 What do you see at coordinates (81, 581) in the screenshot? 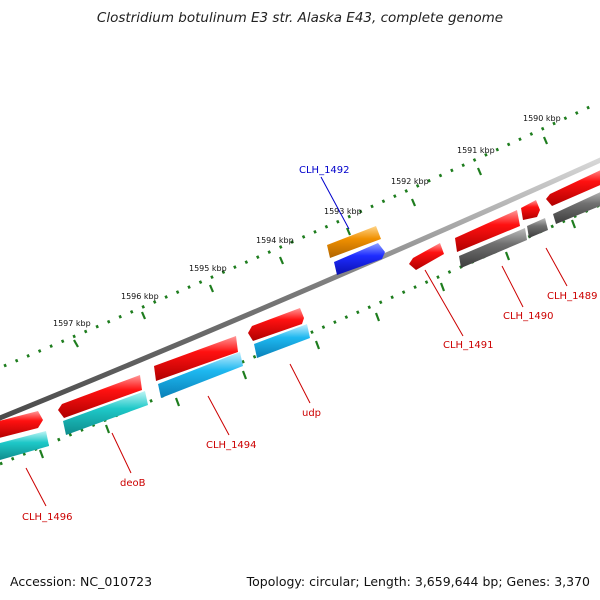
I see `accession-label: Accession: NC_010723` at bounding box center [81, 581].